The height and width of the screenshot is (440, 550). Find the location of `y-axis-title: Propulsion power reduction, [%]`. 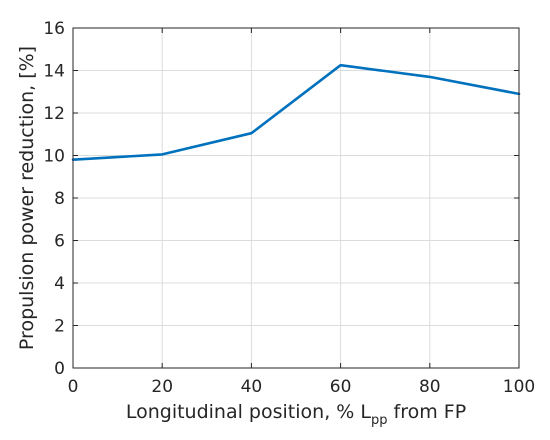

y-axis-title: Propulsion power reduction, [%] is located at coordinates (27, 198).